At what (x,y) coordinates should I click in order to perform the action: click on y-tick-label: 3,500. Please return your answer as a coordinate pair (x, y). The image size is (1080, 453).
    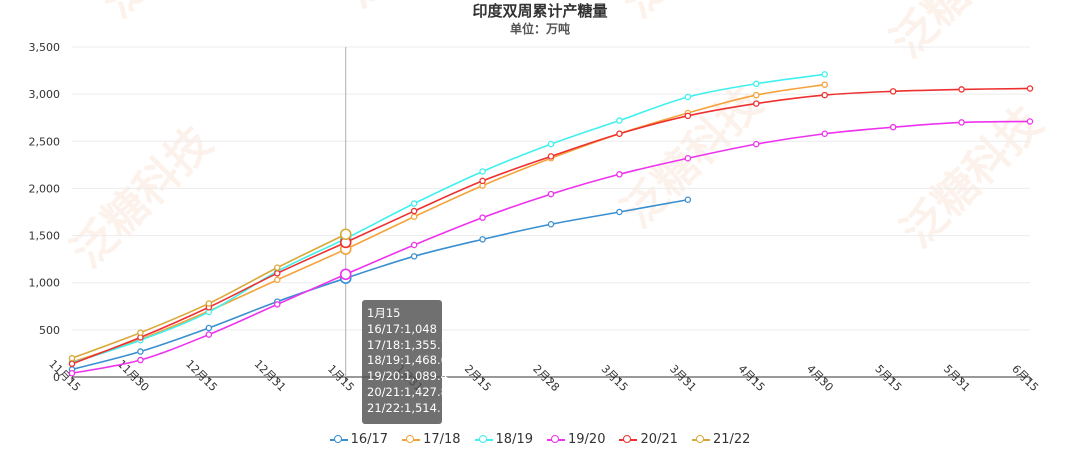
    Looking at the image, I should click on (45, 47).